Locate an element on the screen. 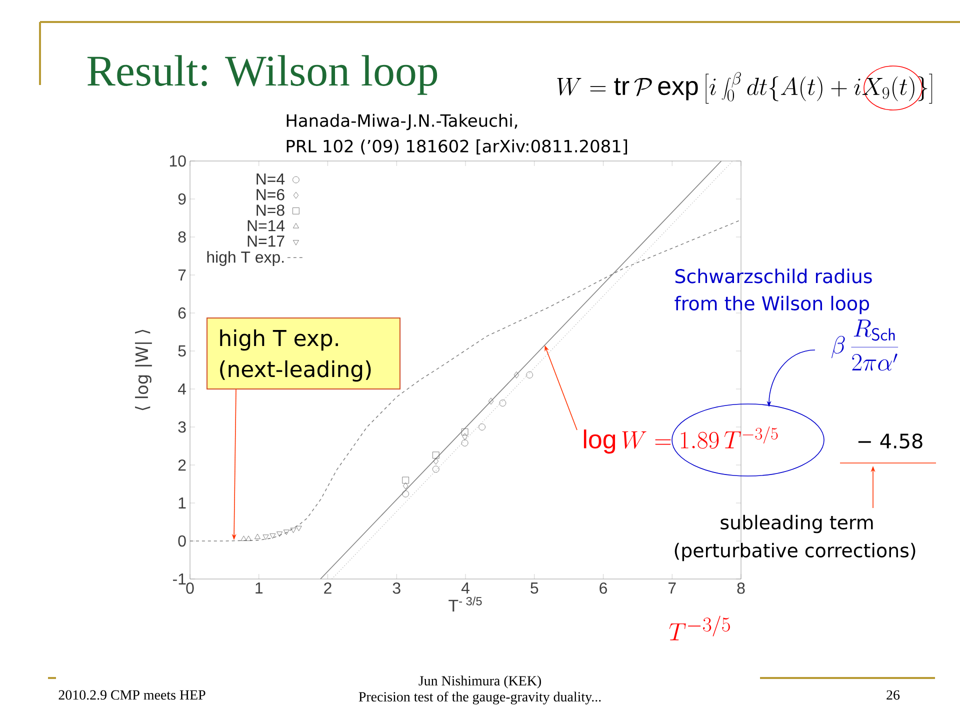 The height and width of the screenshot is (720, 960). x-tick-label: 3 is located at coordinates (396, 588).